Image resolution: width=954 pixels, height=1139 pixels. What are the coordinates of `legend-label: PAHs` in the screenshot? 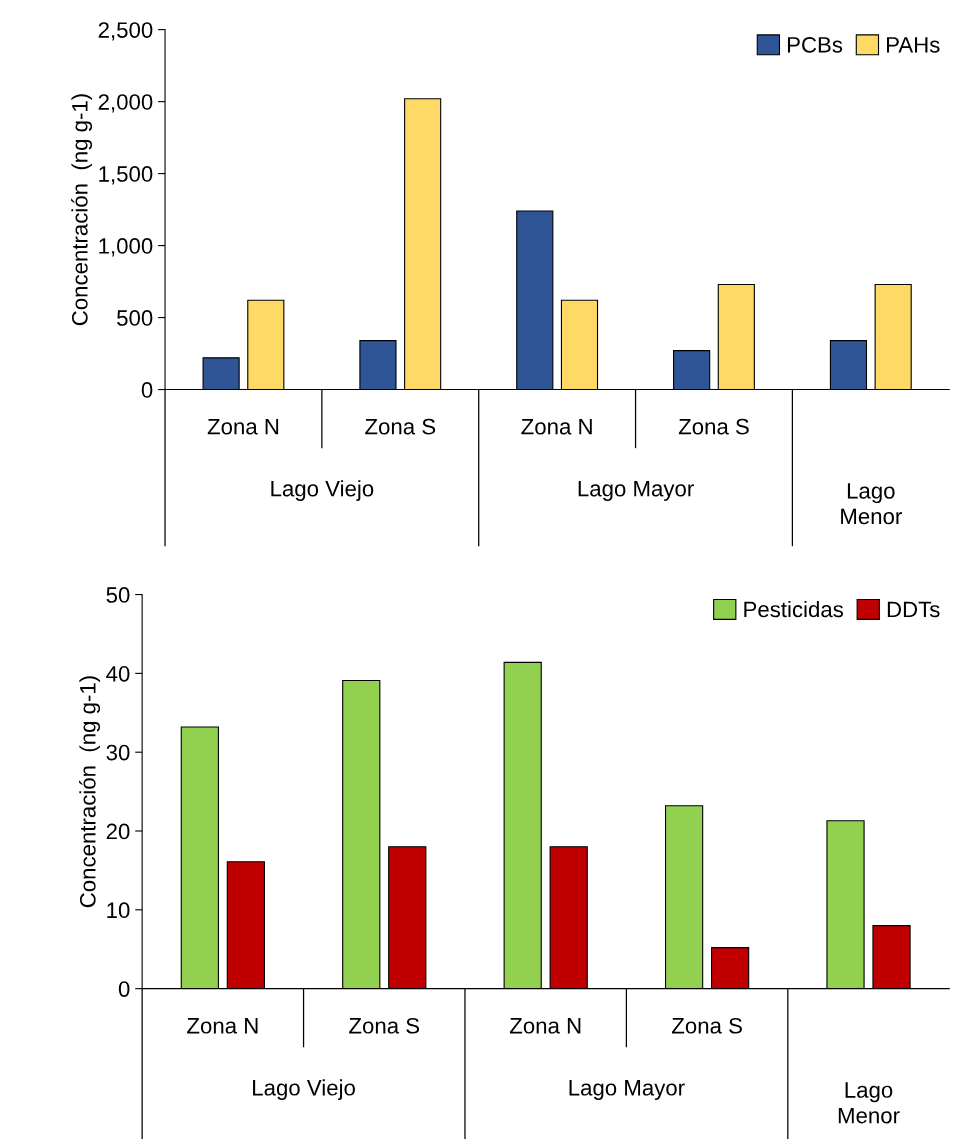 It's located at (913, 45).